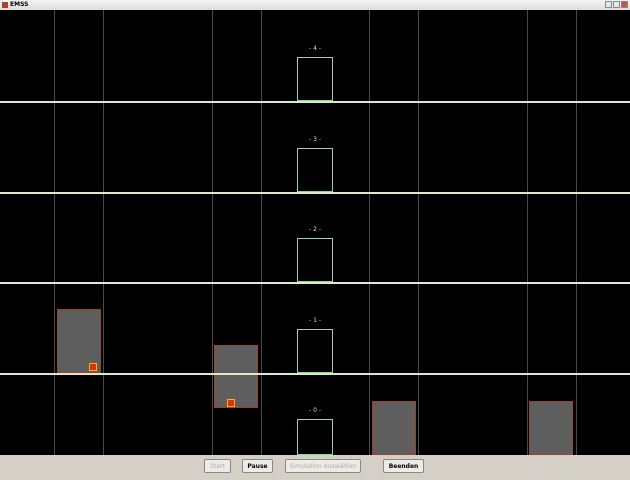  Describe the element at coordinates (5, 5) in the screenshot. I see `app-icon` at that location.